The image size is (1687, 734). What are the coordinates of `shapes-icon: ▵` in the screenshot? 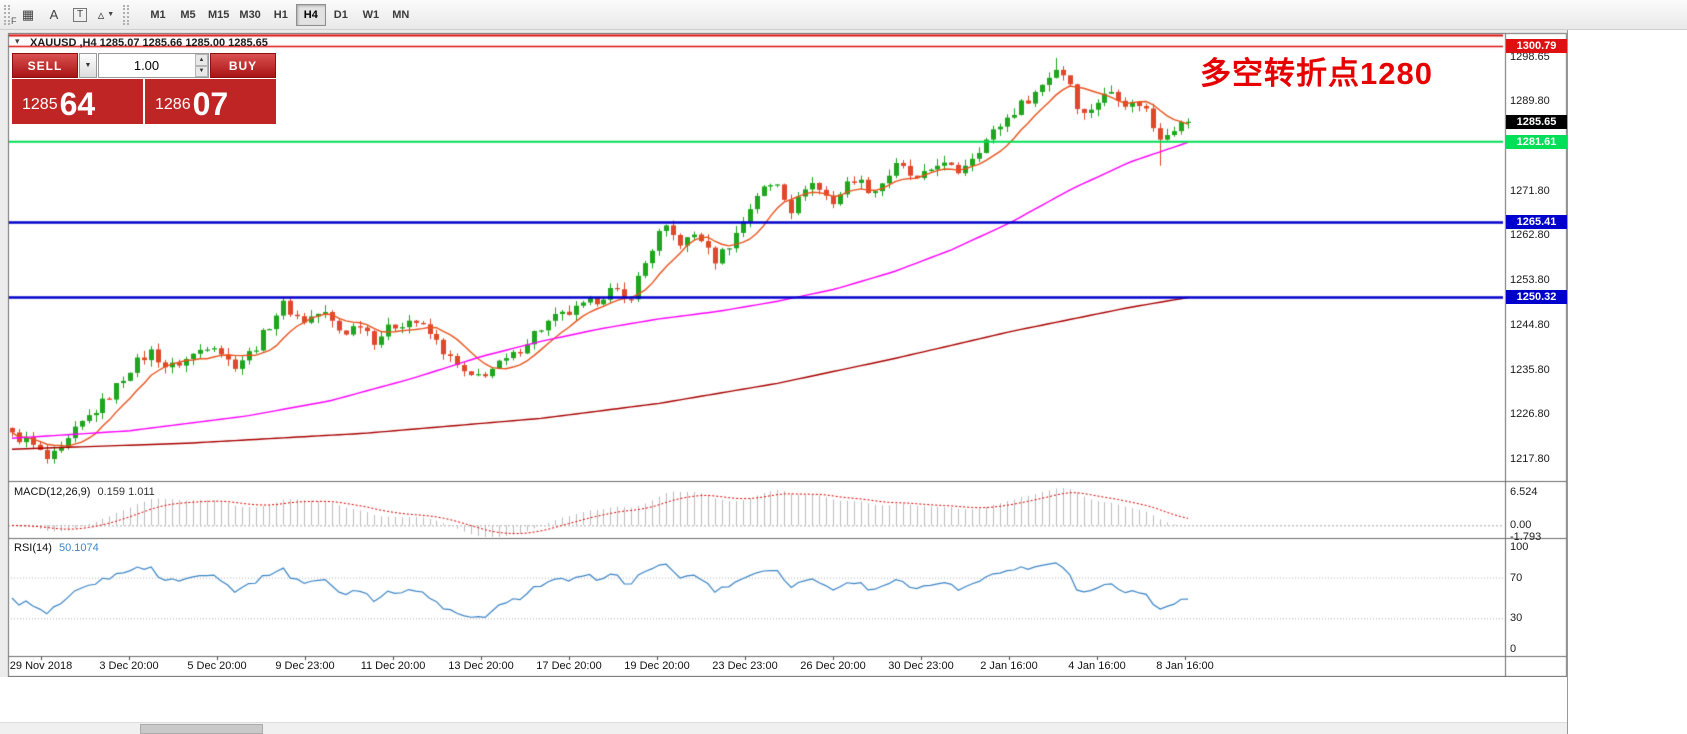 It's located at (101, 14).